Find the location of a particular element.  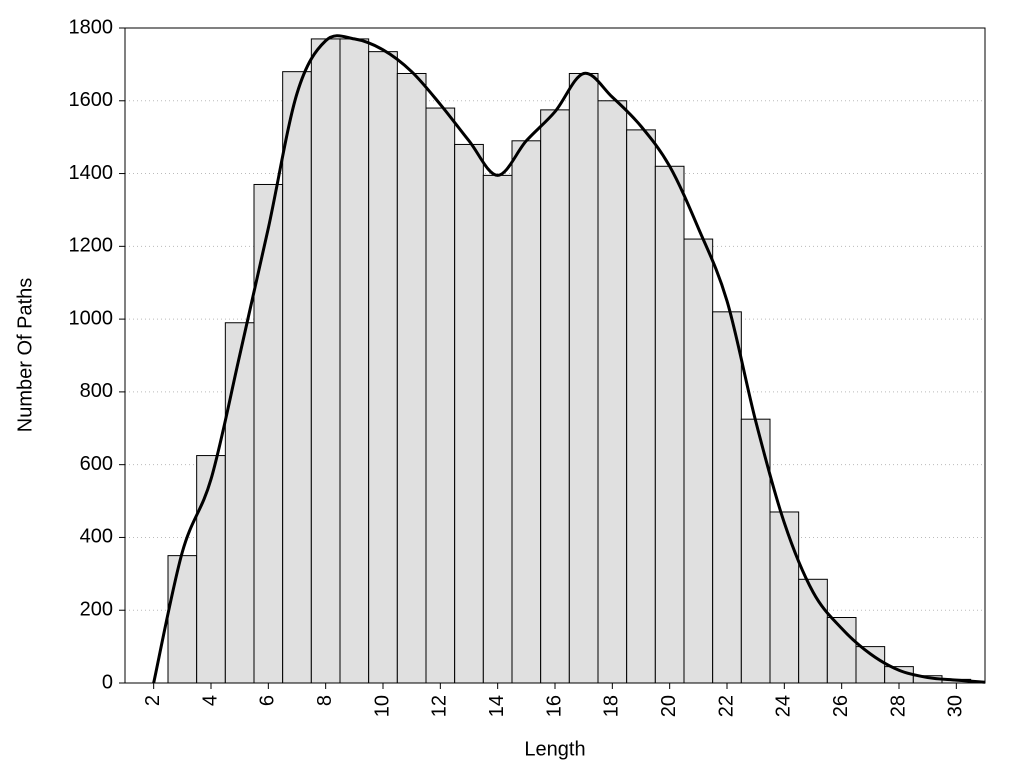

x-tick-label: 2 is located at coordinates (153, 700).